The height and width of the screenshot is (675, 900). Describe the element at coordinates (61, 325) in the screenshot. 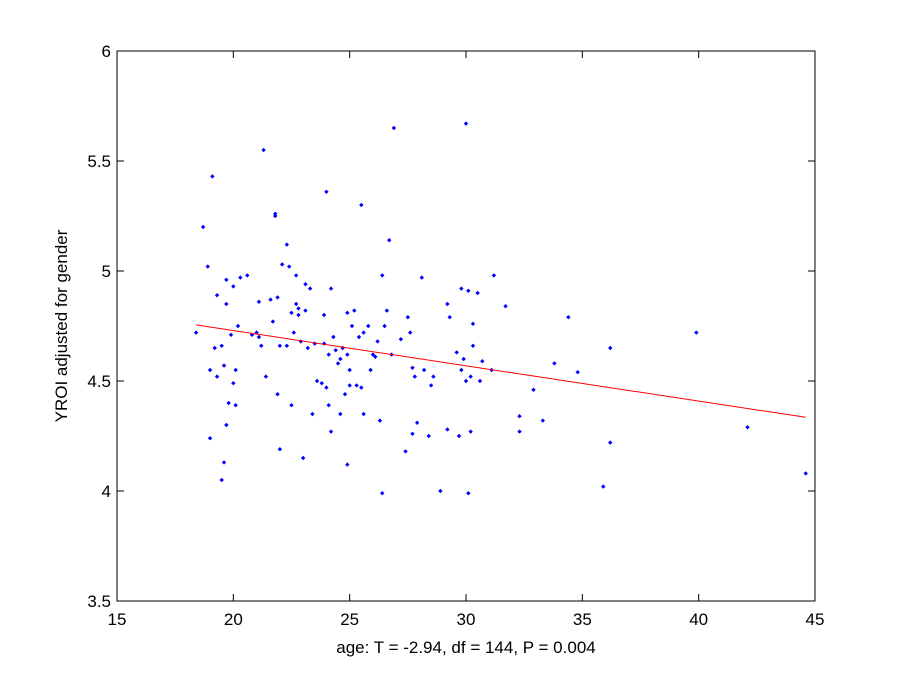

I see `y-axis-label: YROI adjusted for gender` at that location.